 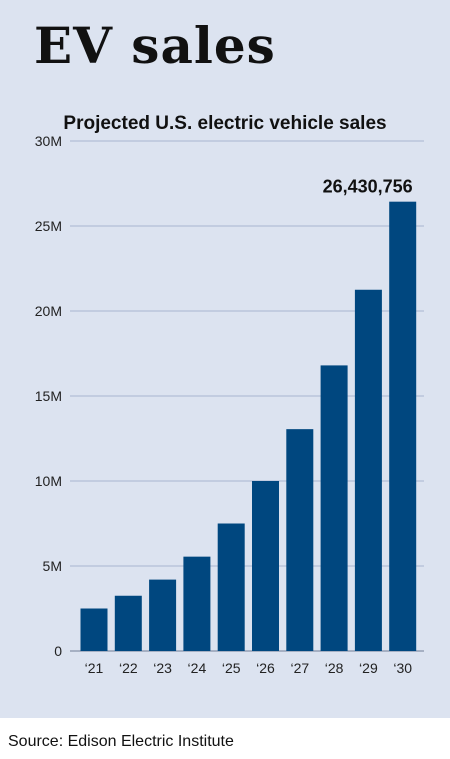 I want to click on x-tick-label: ‘23, so click(x=162, y=668).